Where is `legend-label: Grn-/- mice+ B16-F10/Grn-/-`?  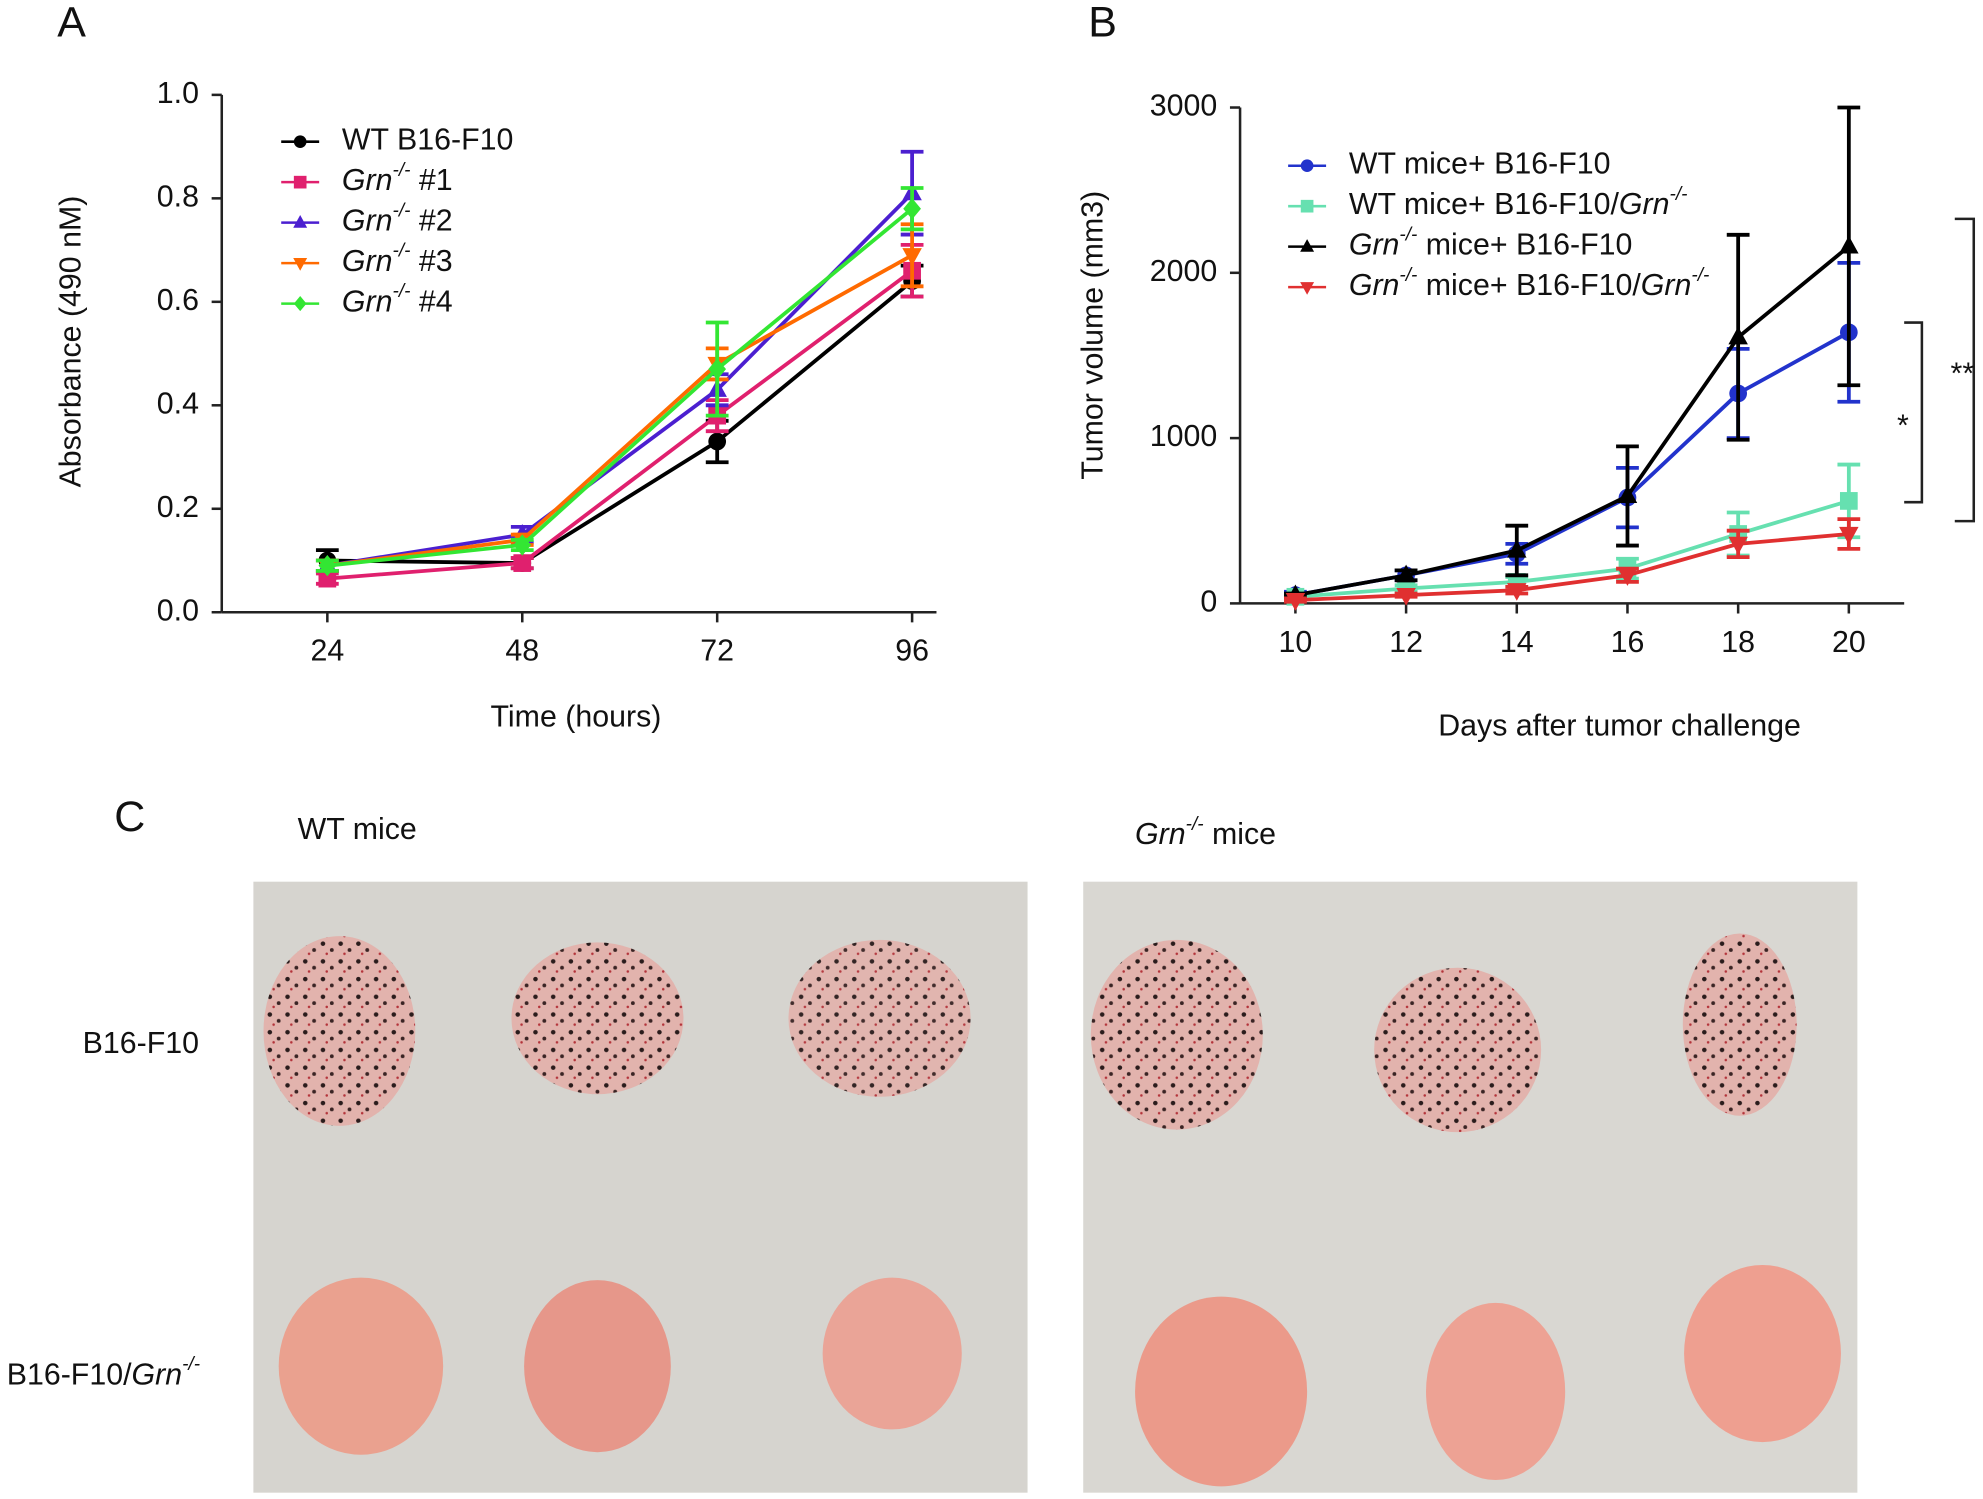 legend-label: Grn-/- mice+ B16-F10/Grn-/- is located at coordinates (1529, 283).